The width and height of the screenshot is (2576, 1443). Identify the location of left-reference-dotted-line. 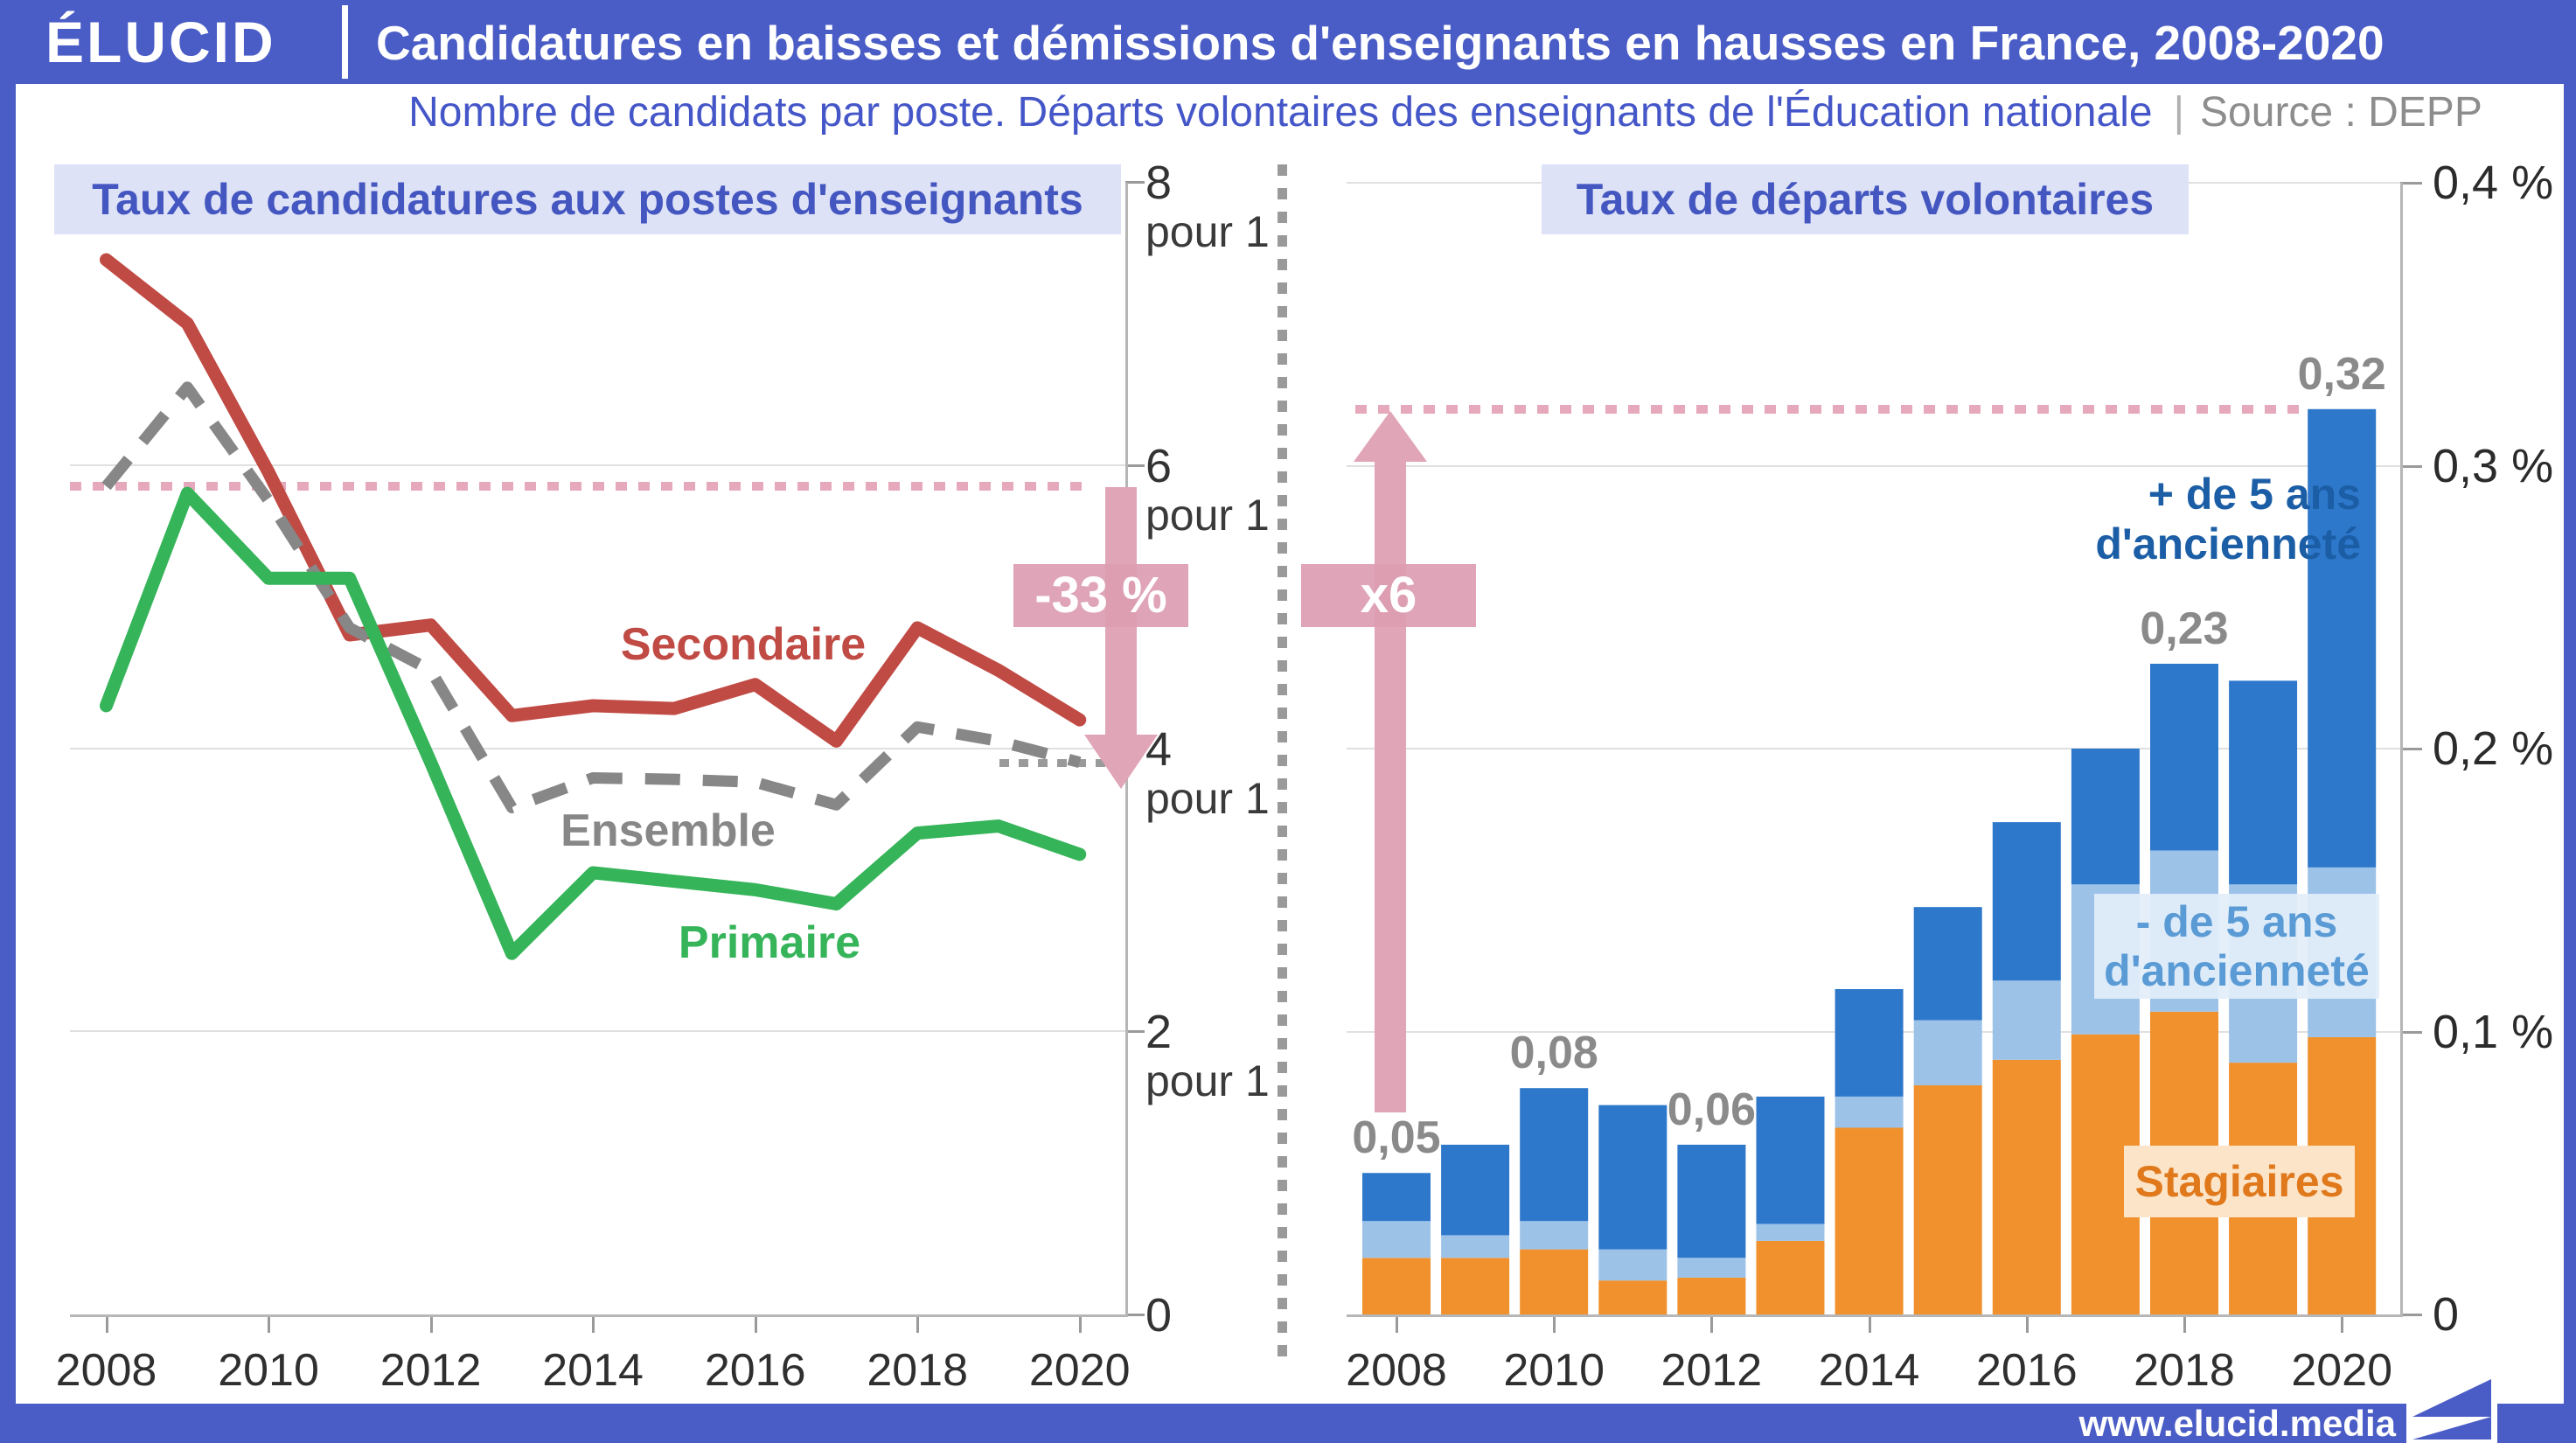
(579, 486).